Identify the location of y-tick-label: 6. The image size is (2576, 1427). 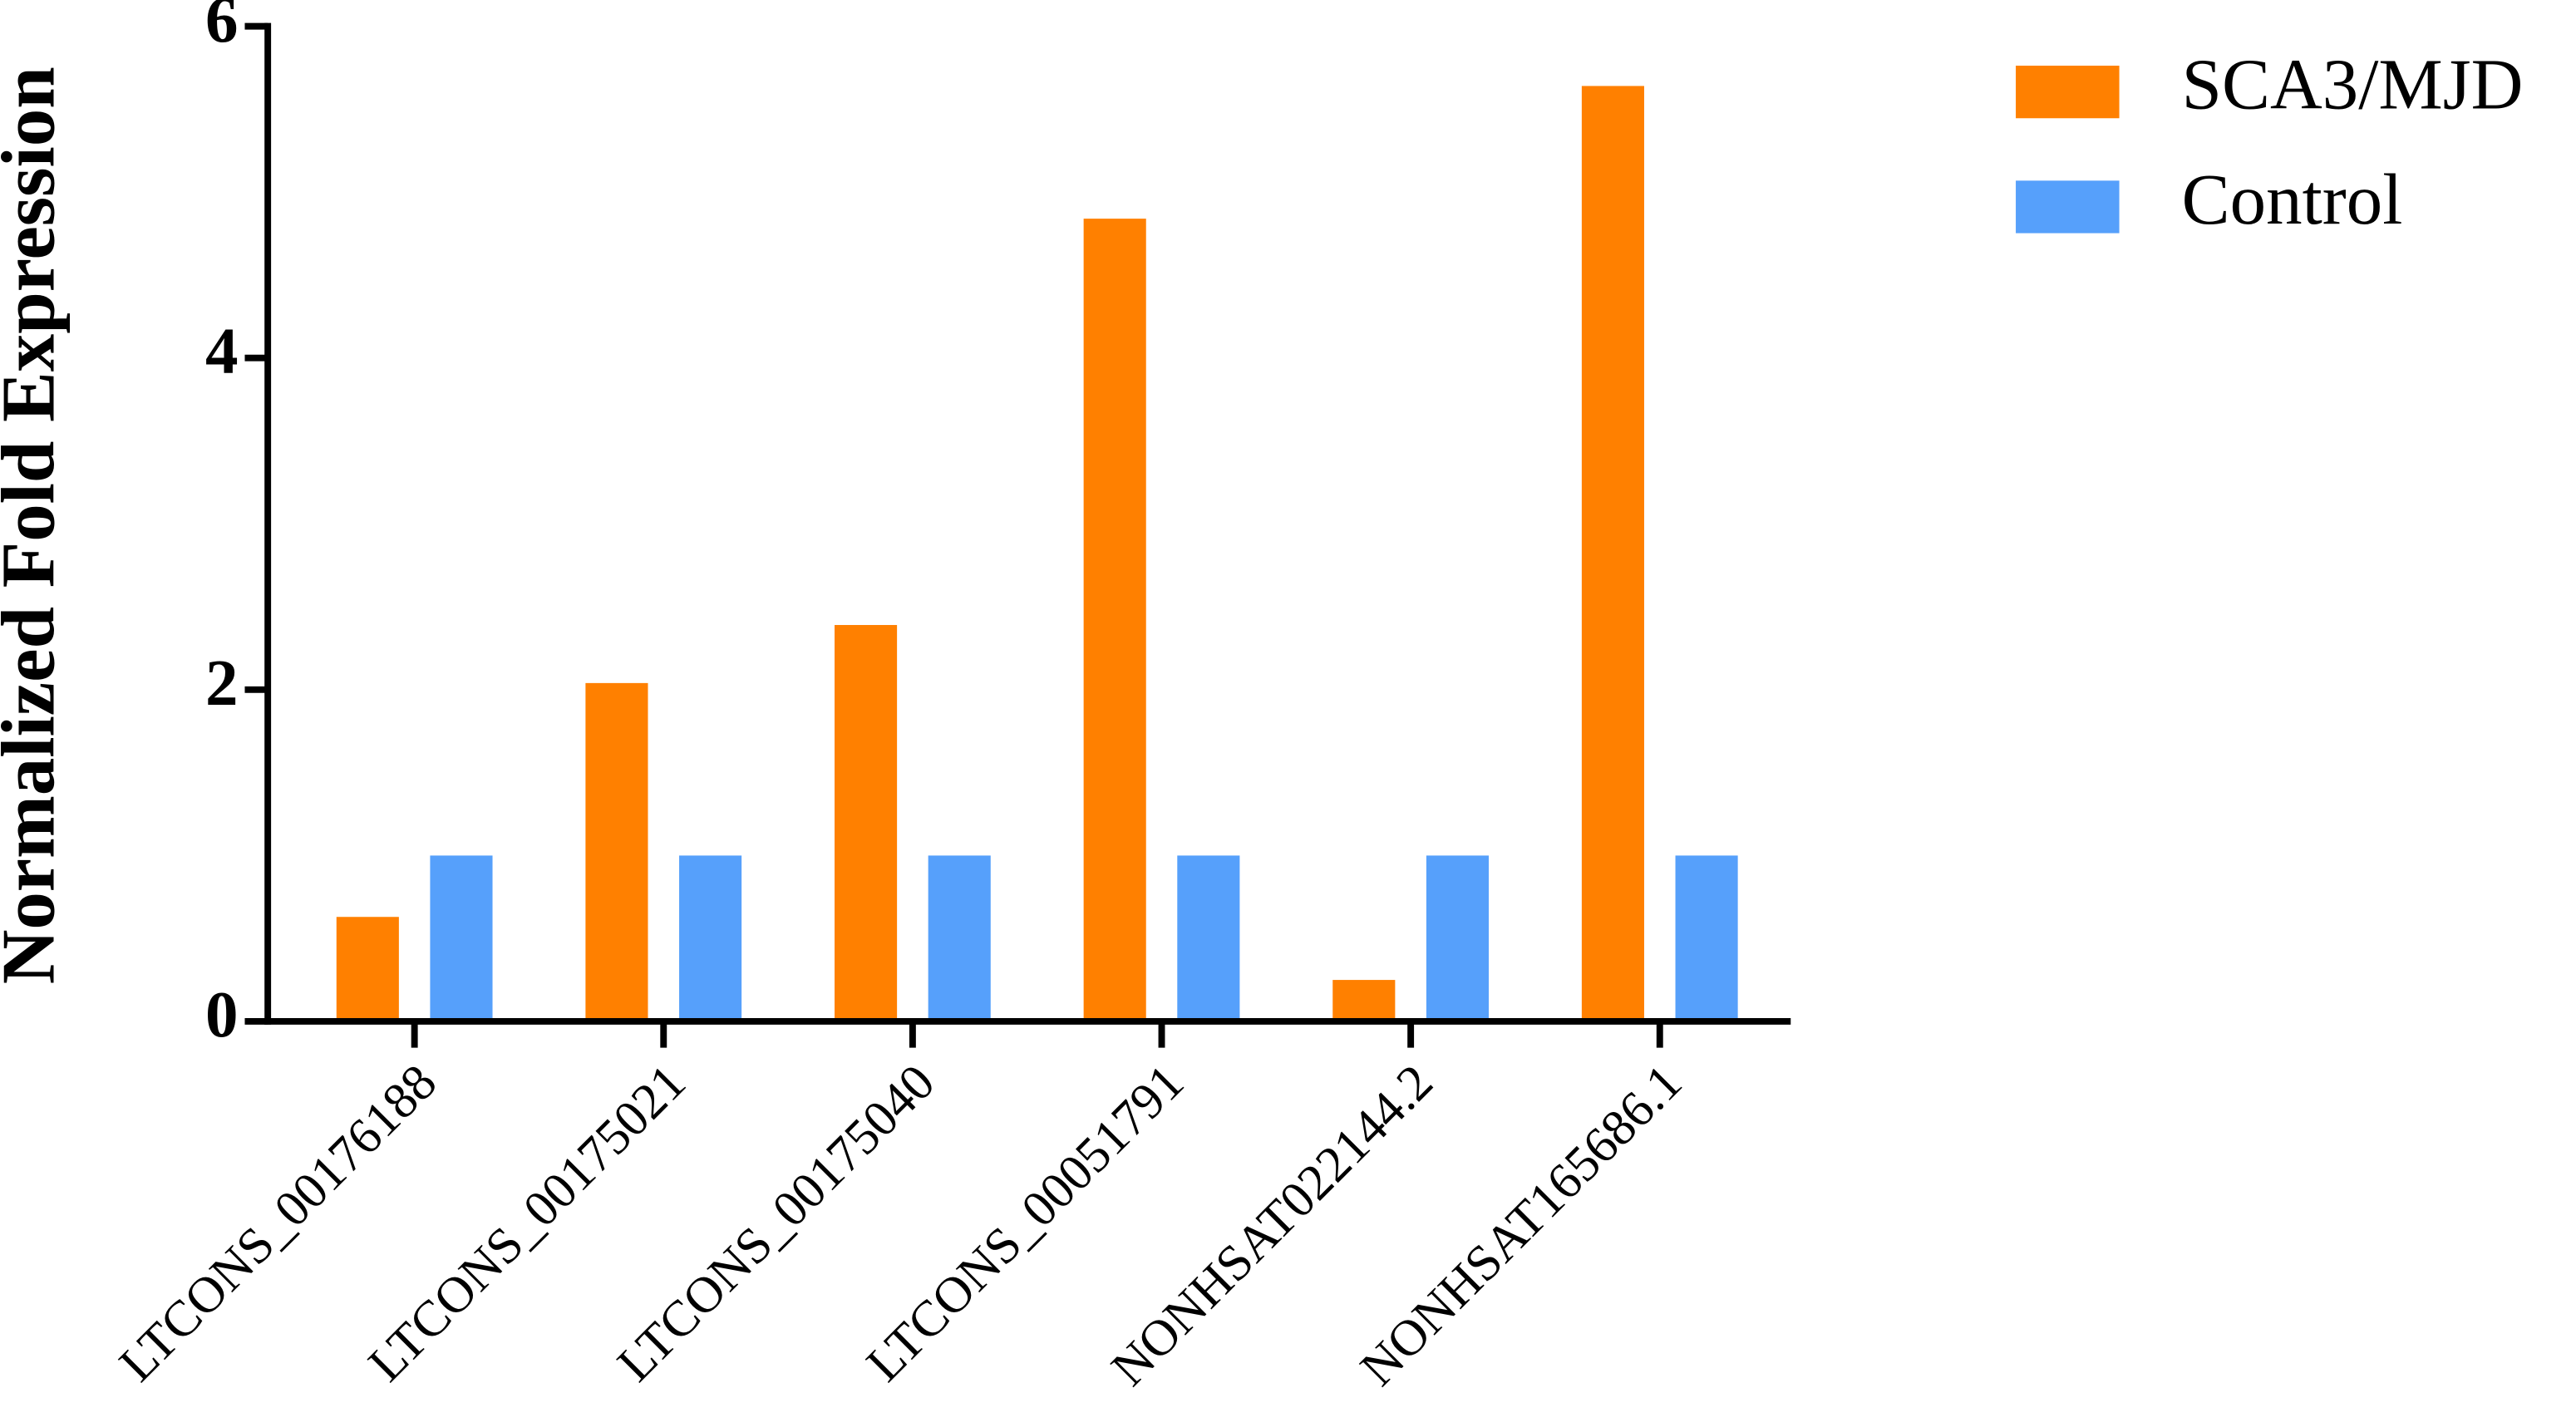
(222, 28).